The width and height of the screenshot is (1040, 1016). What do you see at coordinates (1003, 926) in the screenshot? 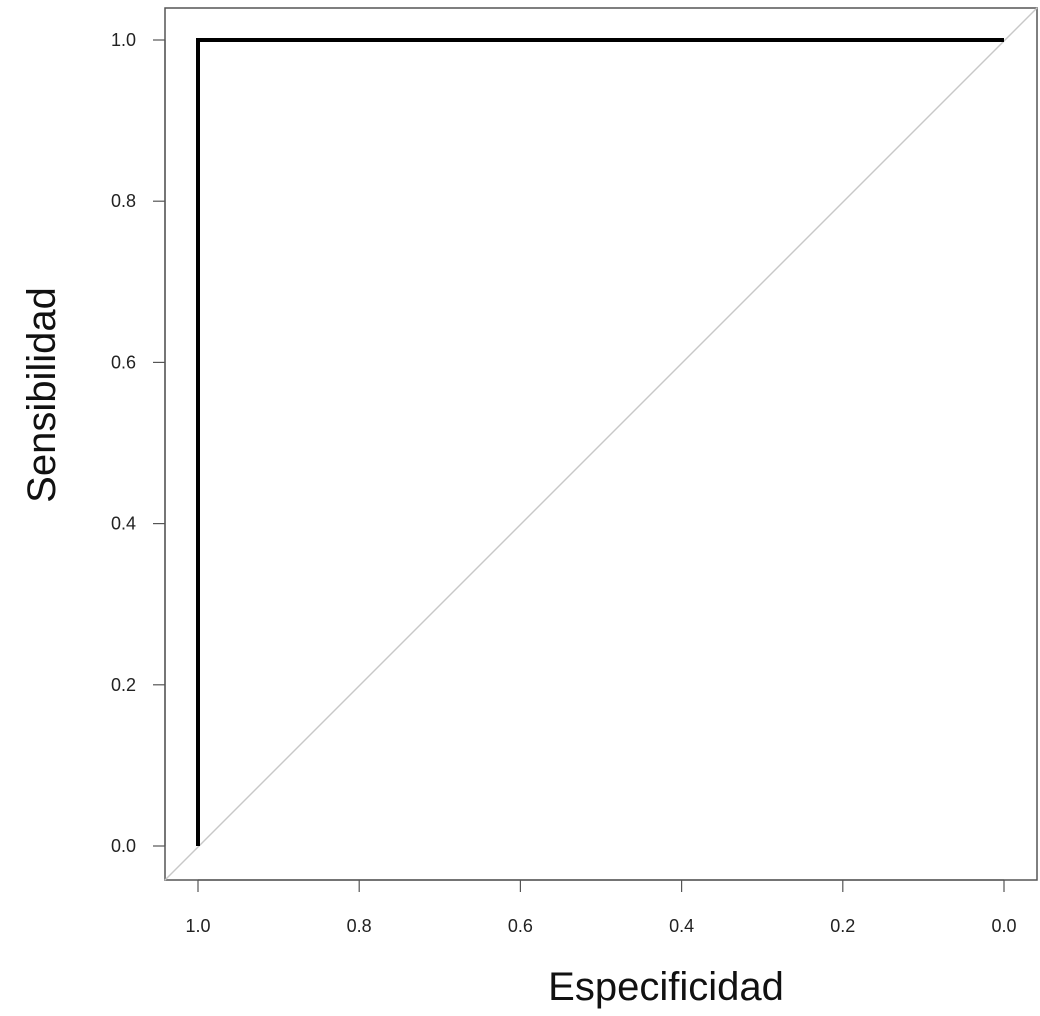
I see `x-tick-label: 0.0` at bounding box center [1003, 926].